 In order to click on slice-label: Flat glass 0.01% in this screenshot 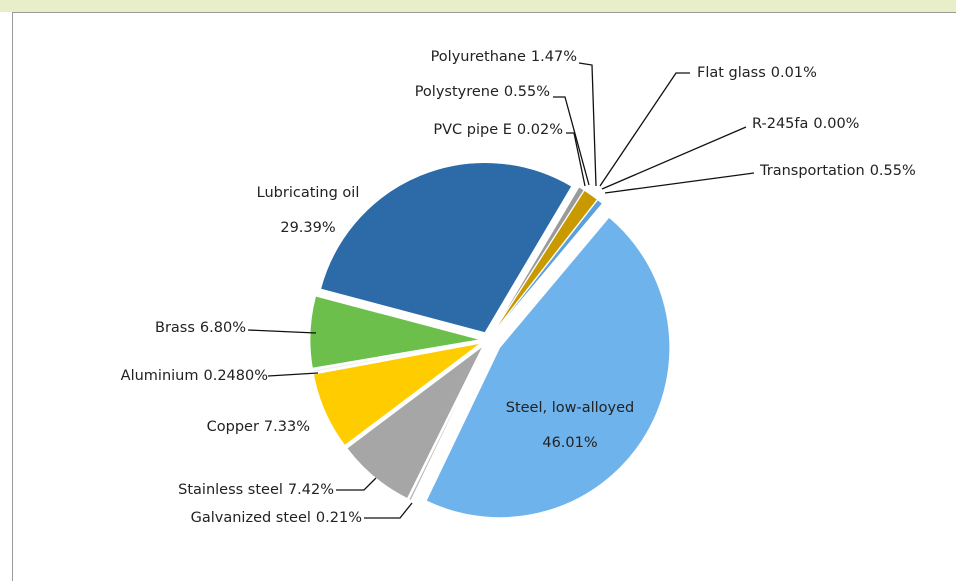, I will do `click(757, 73)`.